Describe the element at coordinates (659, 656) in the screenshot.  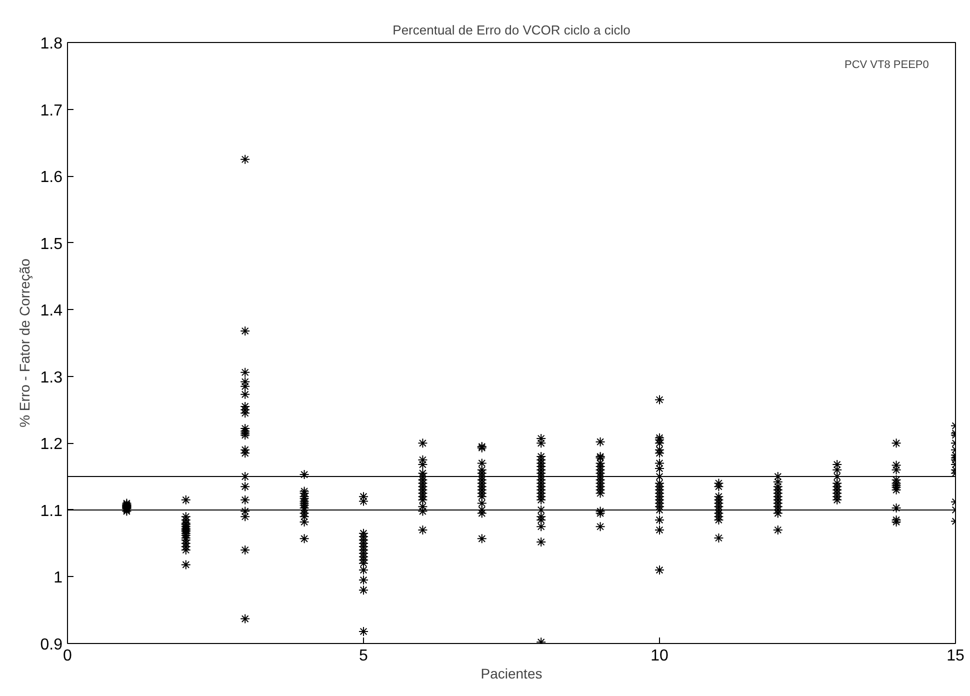
I see `x-tick-label: 10` at that location.